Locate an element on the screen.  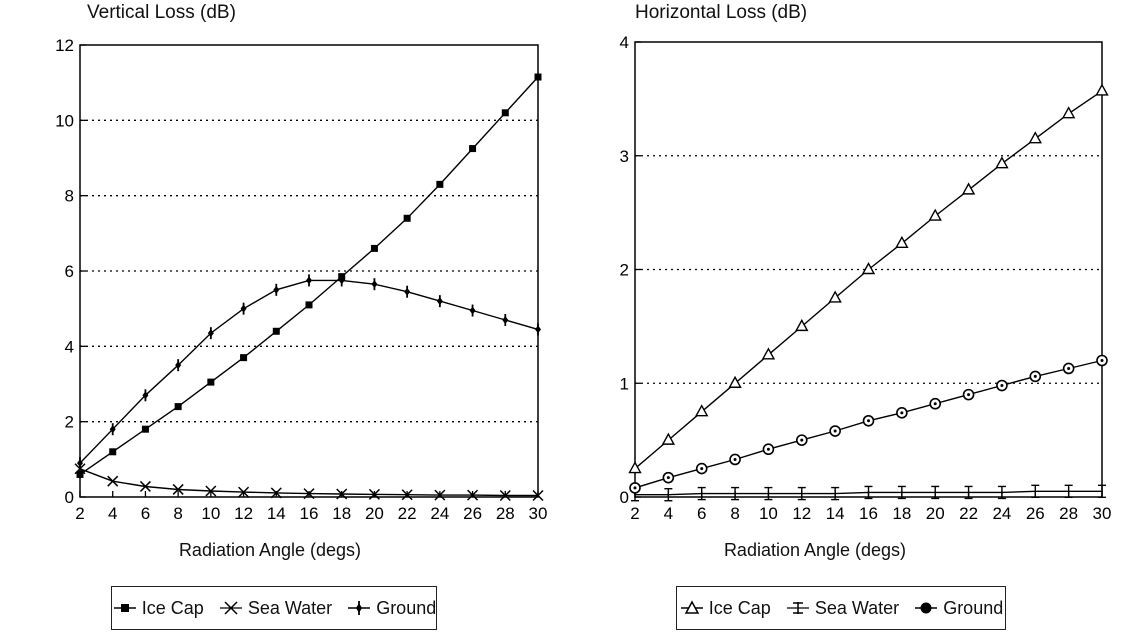
x-tick-label: 8 is located at coordinates (734, 513).